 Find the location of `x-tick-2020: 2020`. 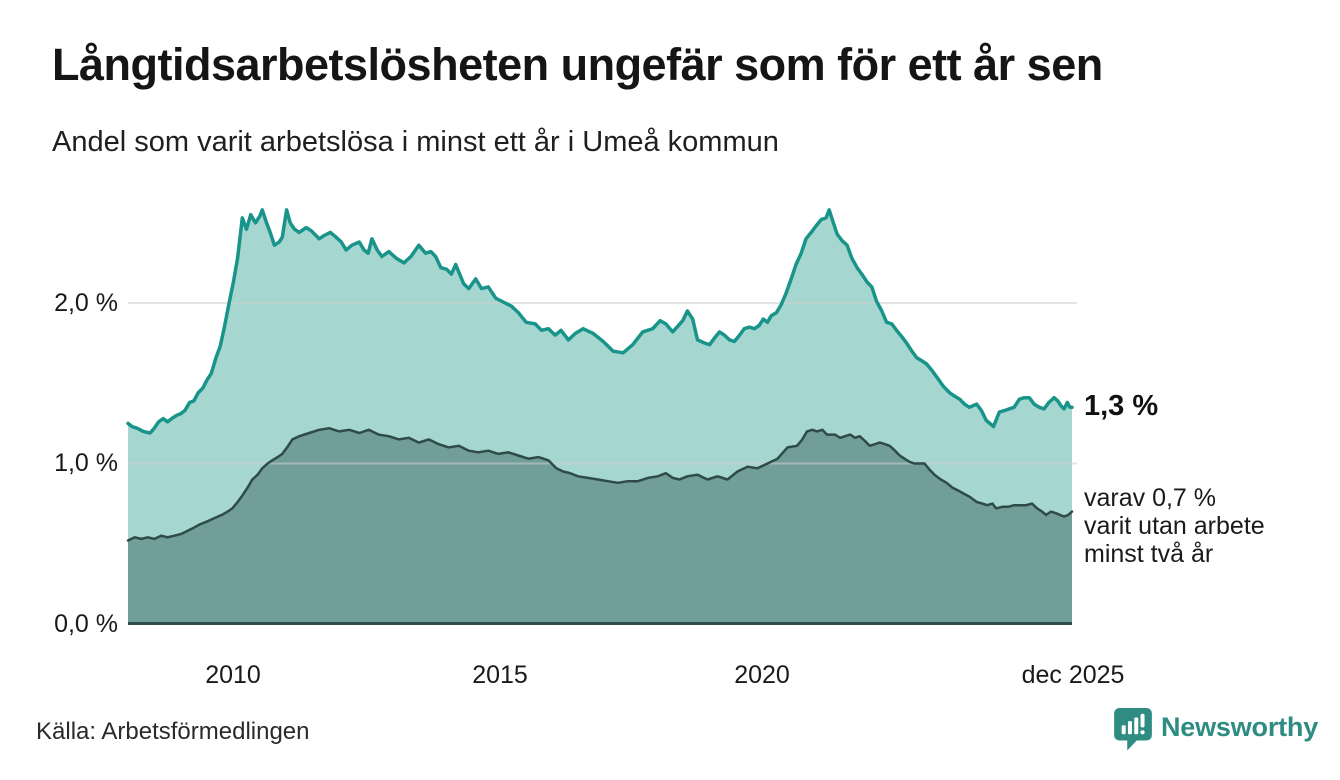

x-tick-2020: 2020 is located at coordinates (762, 675).